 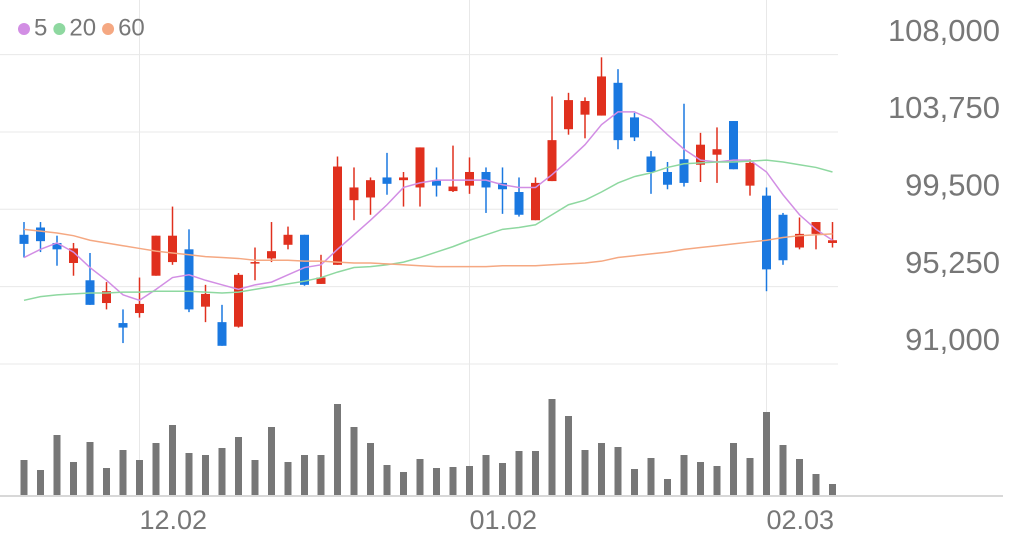 I want to click on y-tick-label: 103,750, so click(x=944, y=107).